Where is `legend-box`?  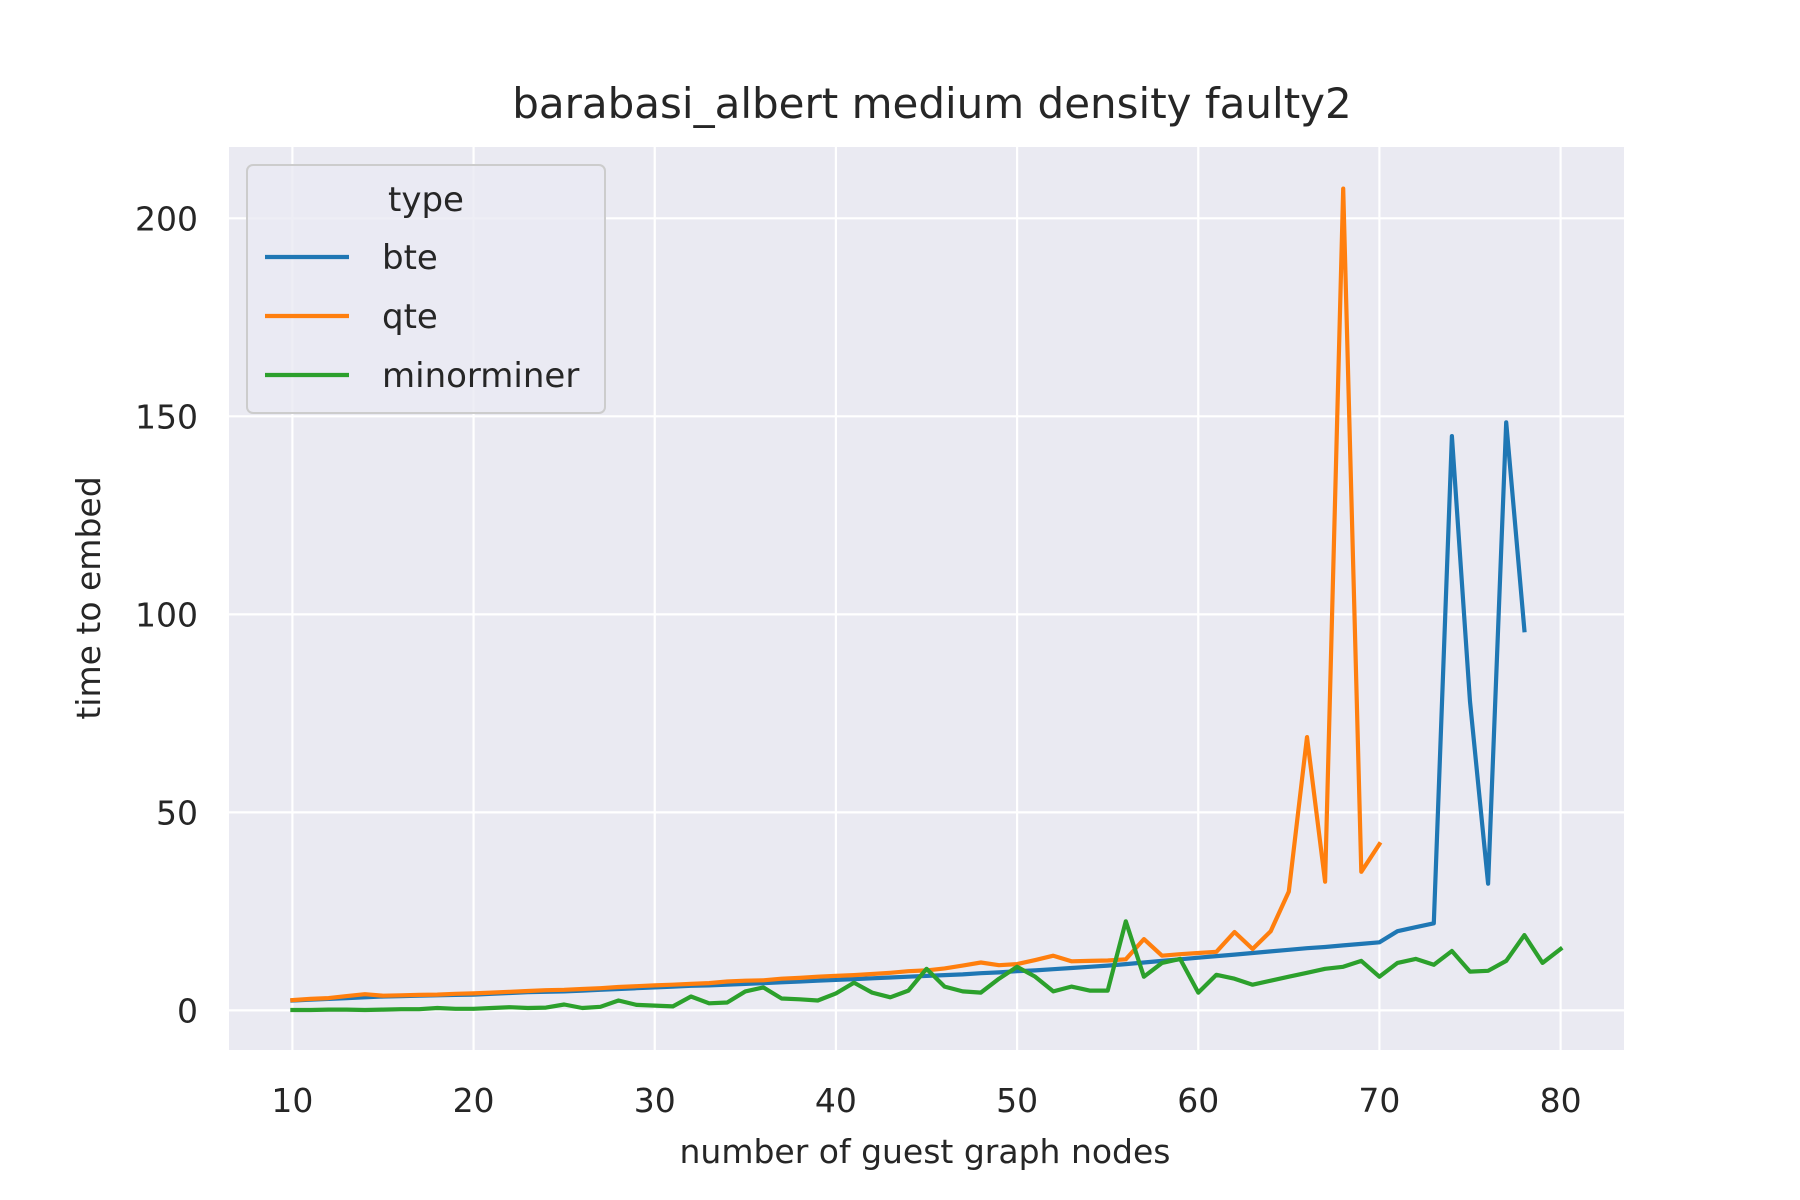
legend-box is located at coordinates (426, 289).